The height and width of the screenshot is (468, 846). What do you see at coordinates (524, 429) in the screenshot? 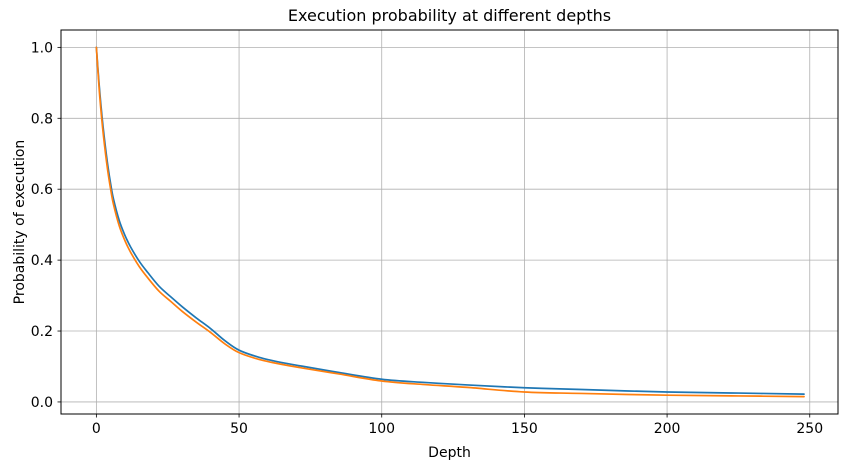
I see `x-tick-label: 150` at bounding box center [524, 429].